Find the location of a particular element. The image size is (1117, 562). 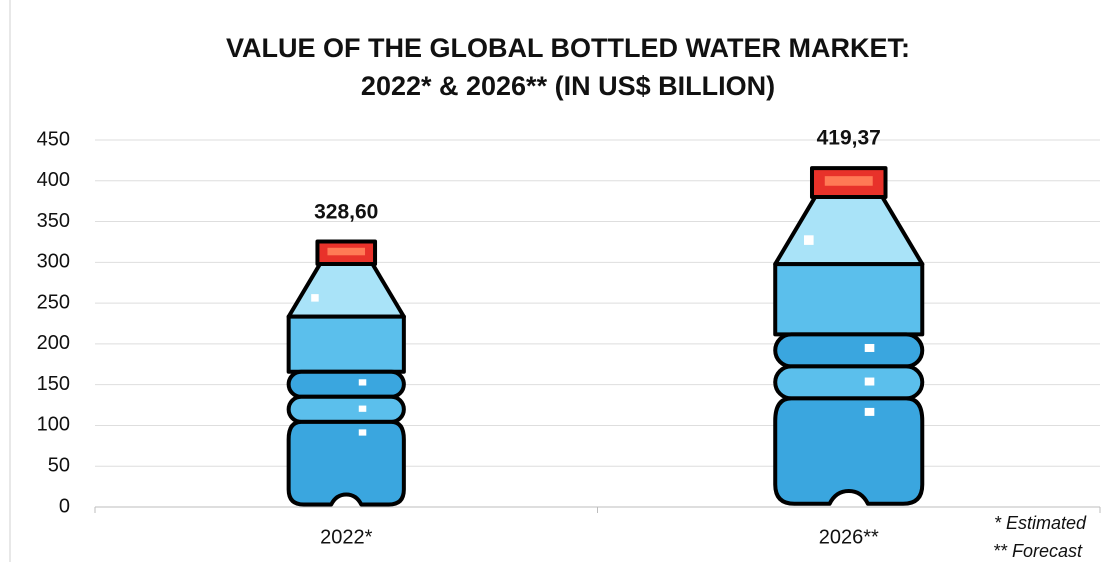

y-tick-label: 200 is located at coordinates (53, 343).